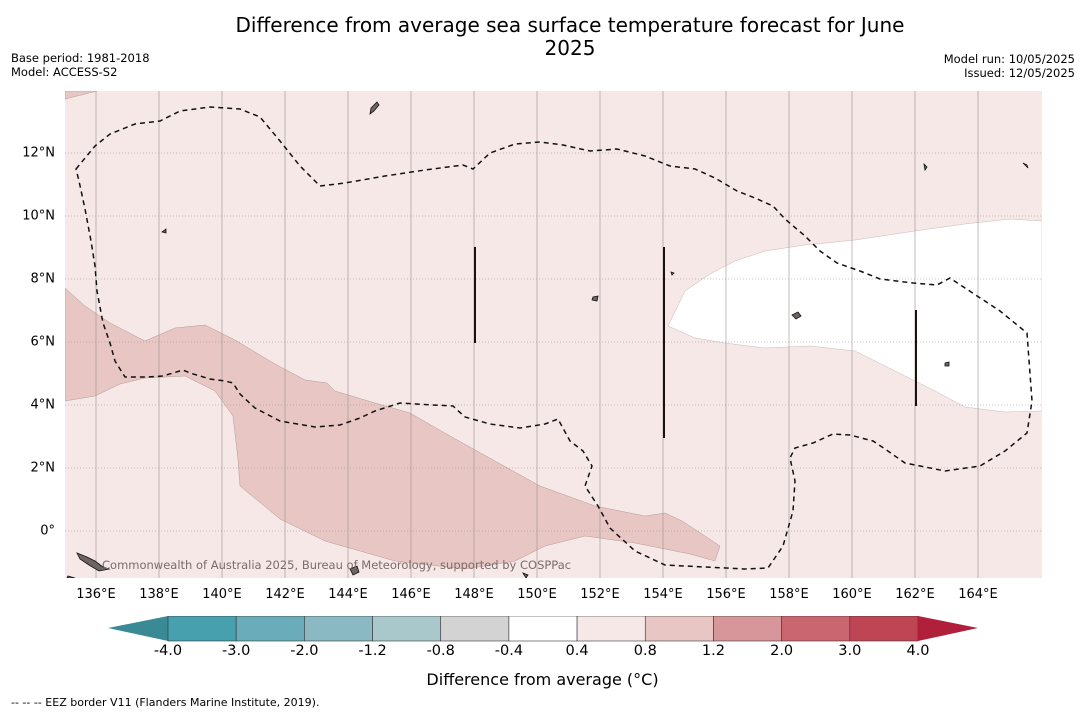  Describe the element at coordinates (440, 651) in the screenshot. I see `colorbar-tick-label: -0.8` at that location.